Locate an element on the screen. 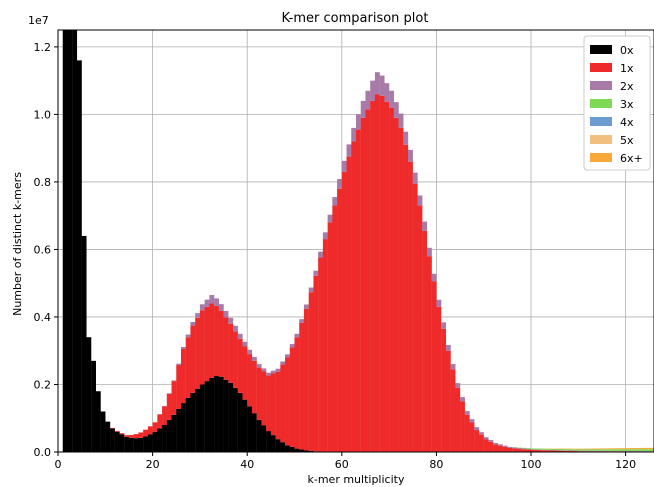 This screenshot has height=487, width=654. y-offset-label: 1e7 is located at coordinates (38, 20).